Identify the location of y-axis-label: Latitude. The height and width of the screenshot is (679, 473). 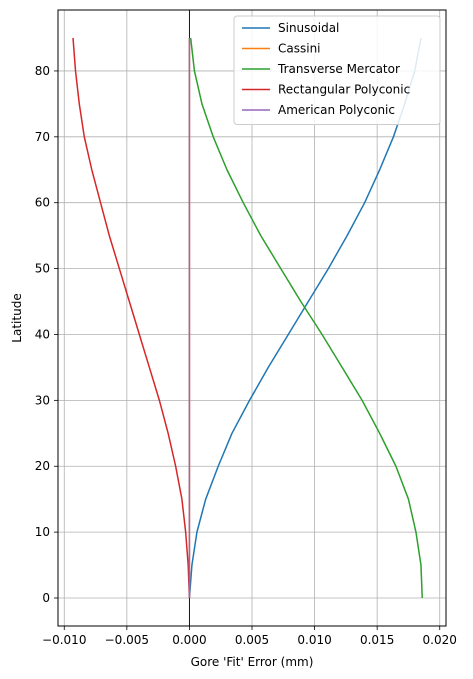
(17, 317).